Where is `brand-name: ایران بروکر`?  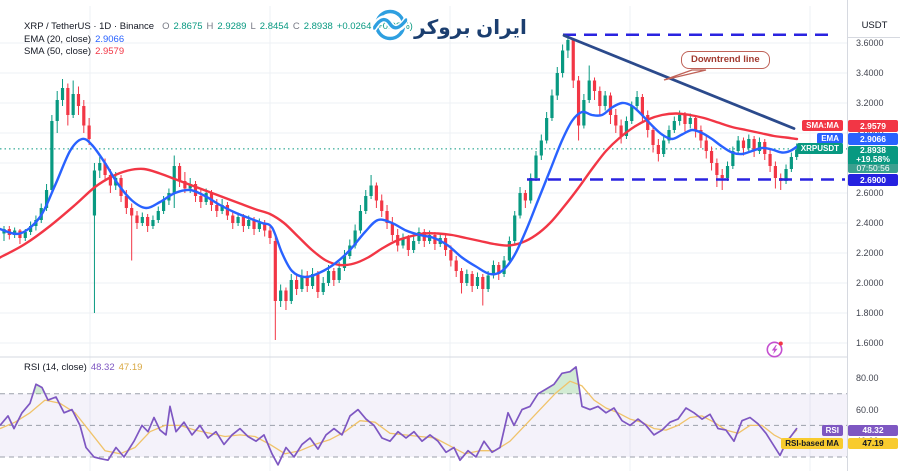 brand-name: ایران بروکر is located at coordinates (470, 28).